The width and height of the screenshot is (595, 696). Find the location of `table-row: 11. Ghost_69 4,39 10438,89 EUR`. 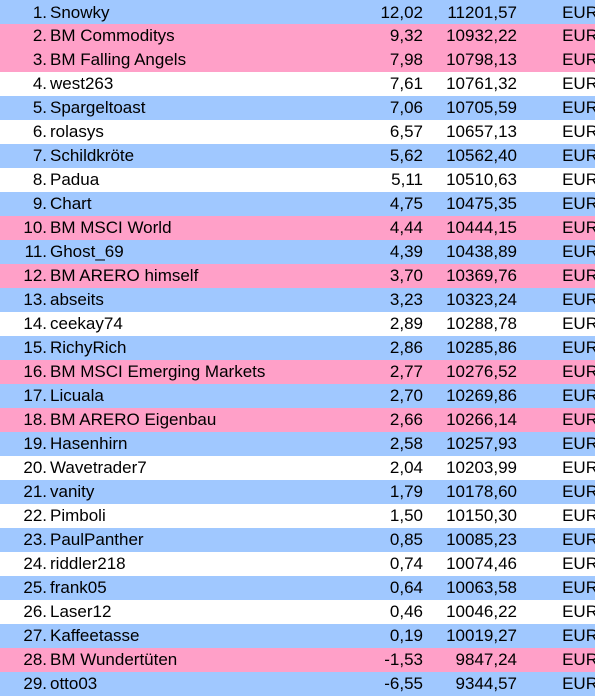

table-row: 11. Ghost_69 4,39 10438,89 EUR is located at coordinates (297, 252).